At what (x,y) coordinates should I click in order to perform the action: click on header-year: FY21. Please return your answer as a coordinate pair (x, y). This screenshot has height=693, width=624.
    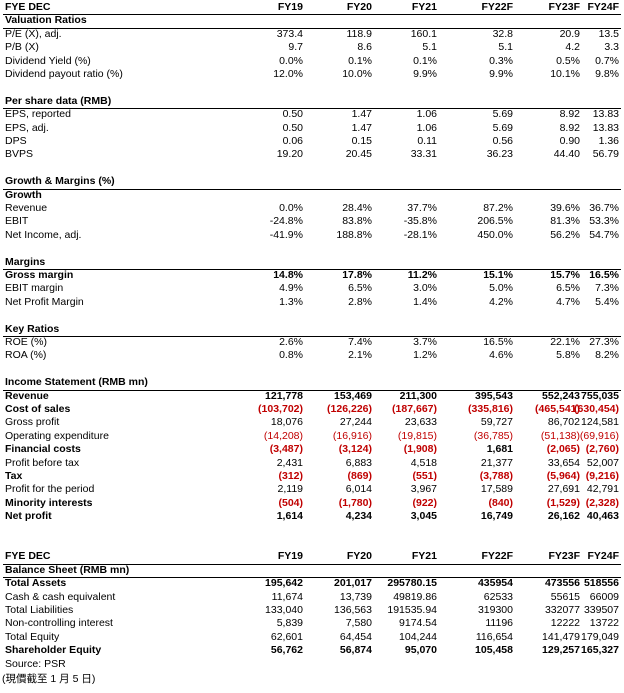
    Looking at the image, I should click on (424, 7).